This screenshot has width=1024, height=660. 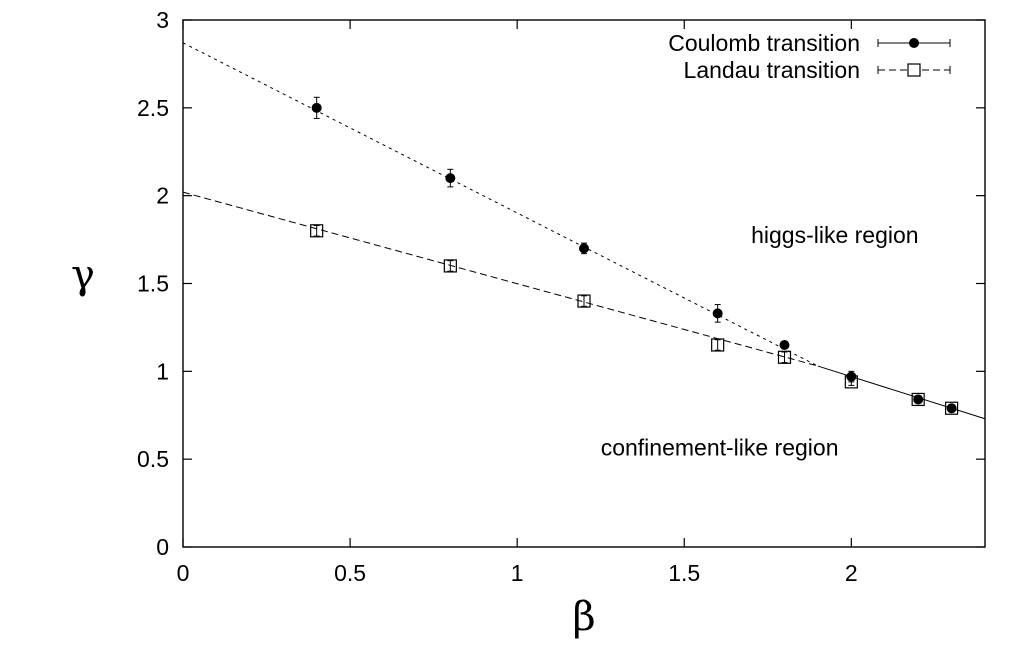 What do you see at coordinates (901, 392) in the screenshot?
I see `fit-line-solid` at bounding box center [901, 392].